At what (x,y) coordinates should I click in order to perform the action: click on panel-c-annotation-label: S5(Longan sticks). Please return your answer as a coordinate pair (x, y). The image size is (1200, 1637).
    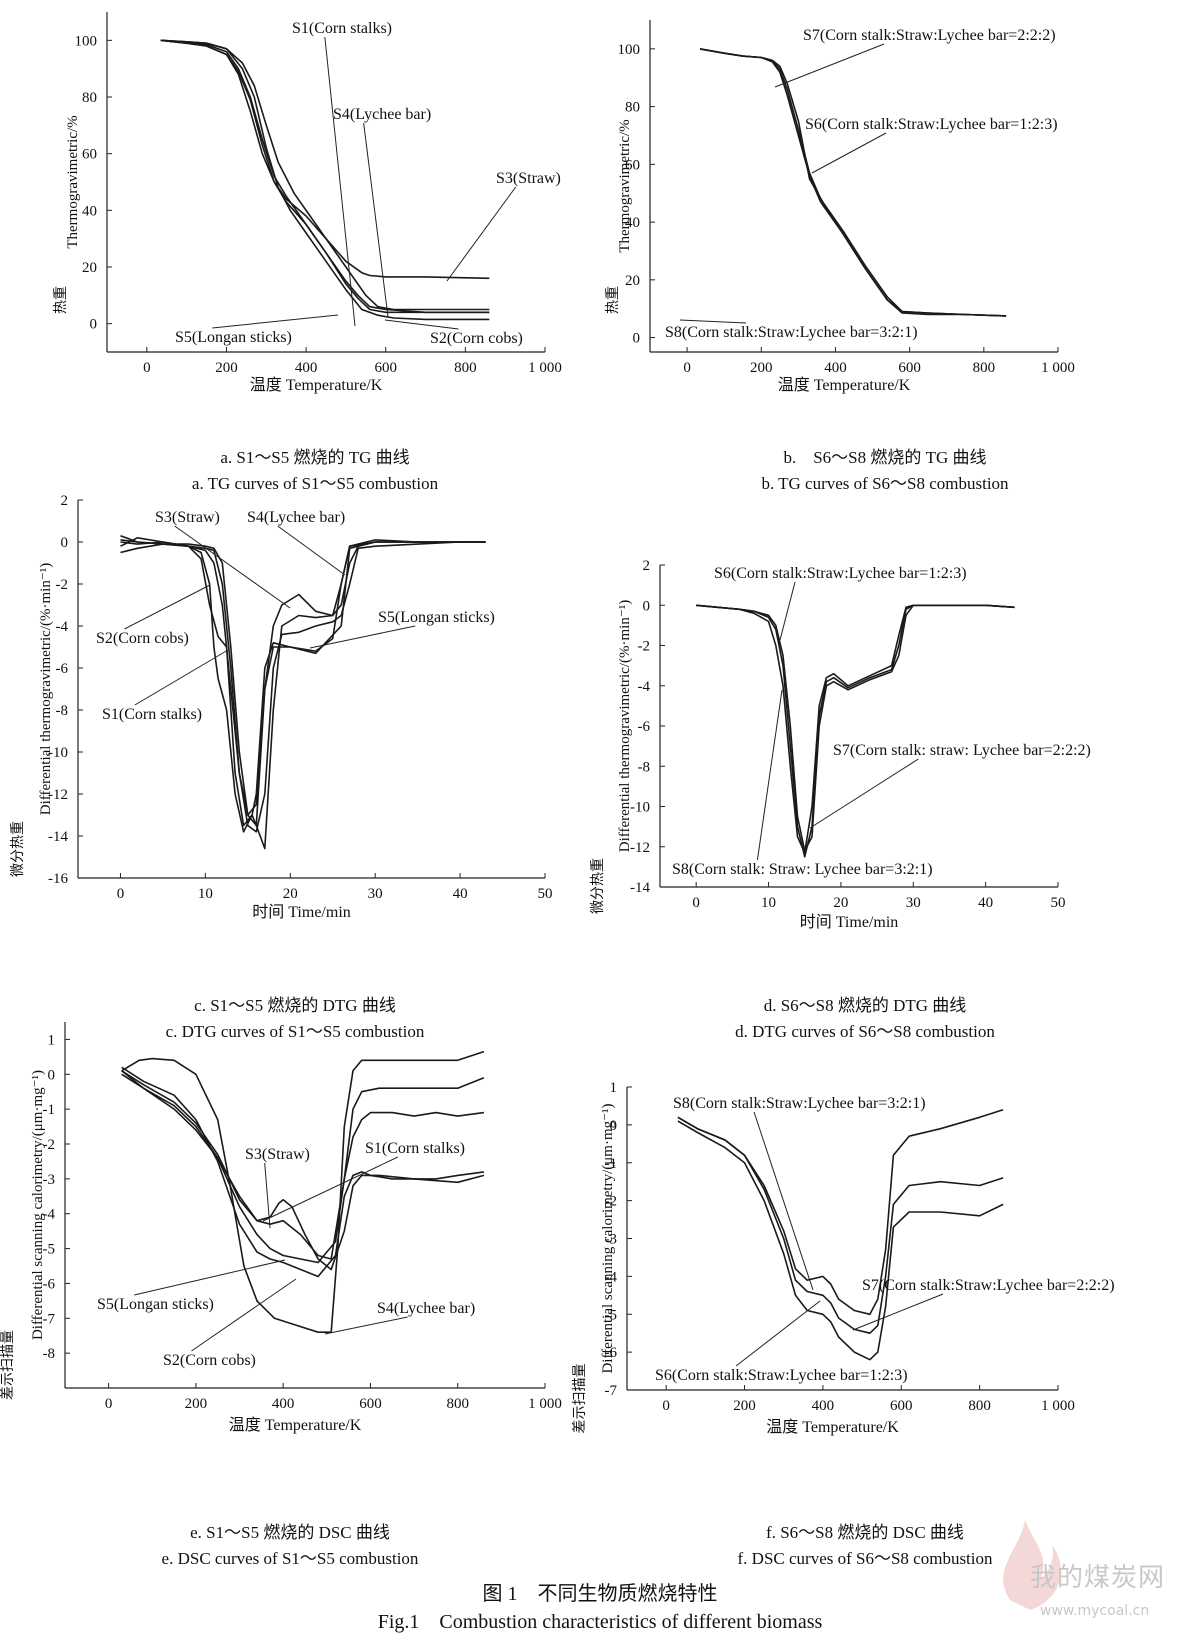
    Looking at the image, I should click on (436, 617).